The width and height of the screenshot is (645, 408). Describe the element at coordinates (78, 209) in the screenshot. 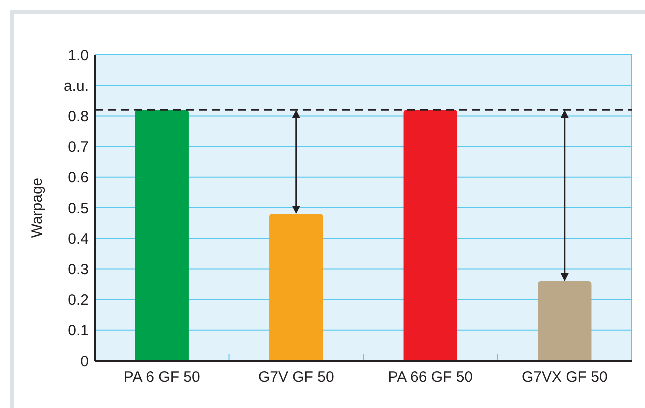

I see `y-tick-label: 0.5` at that location.